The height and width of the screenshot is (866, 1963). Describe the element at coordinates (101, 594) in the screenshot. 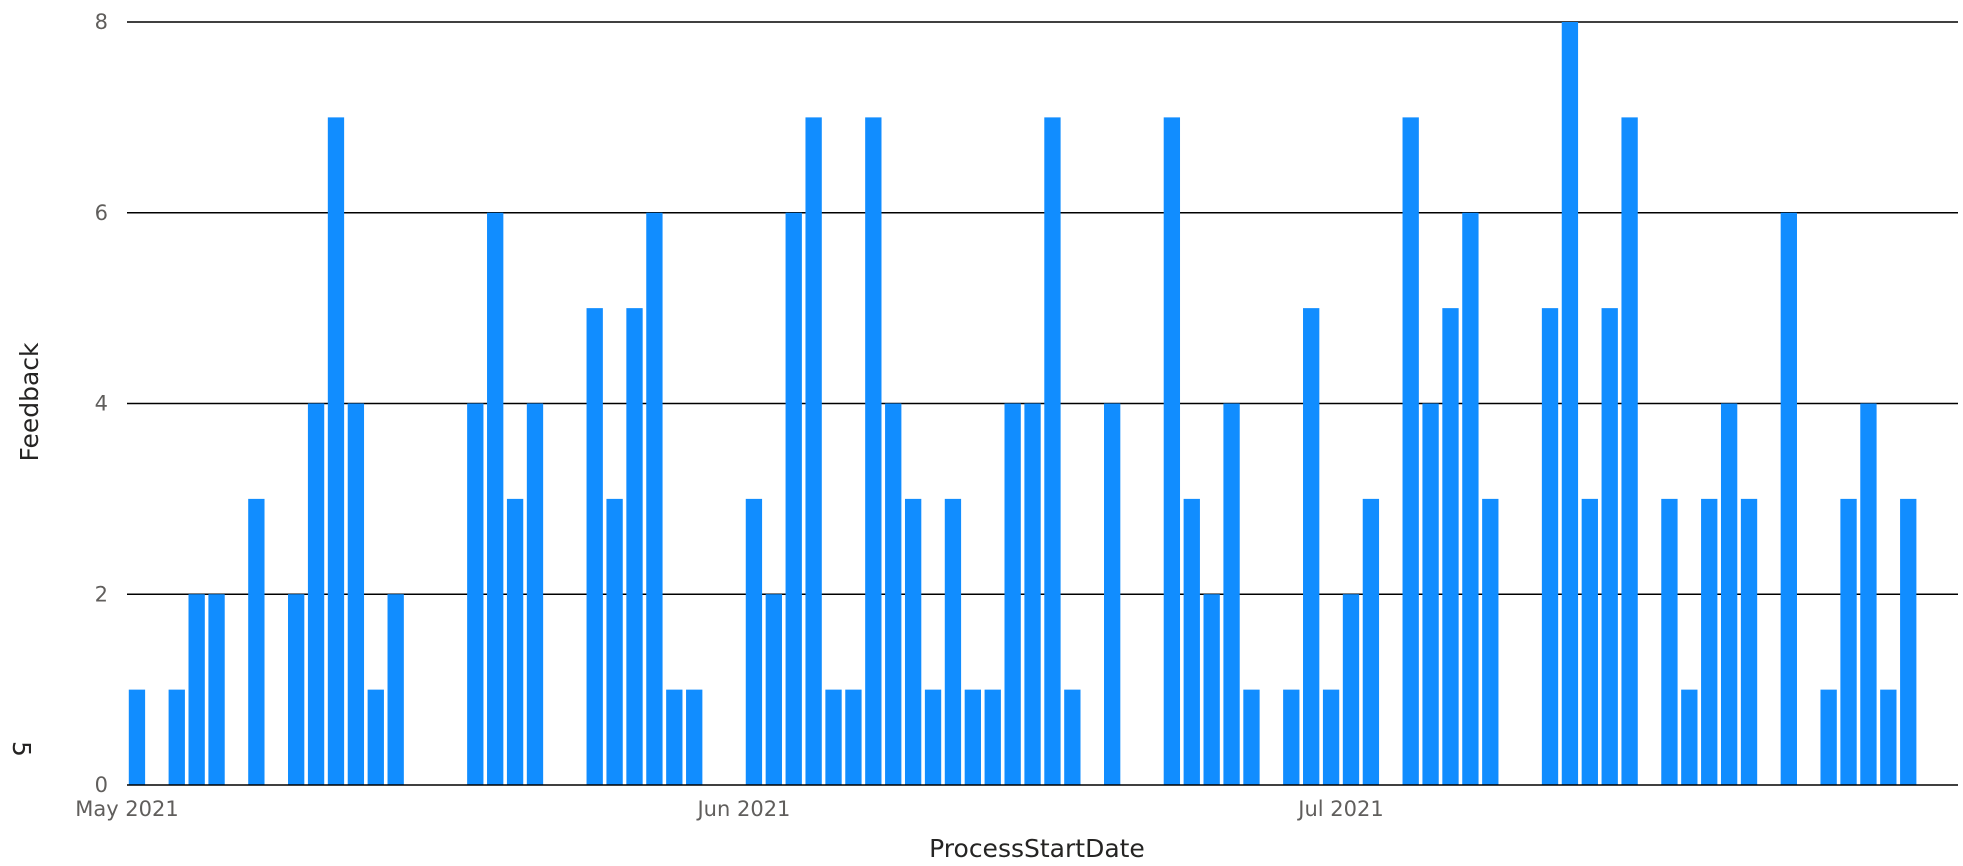

I see `y-tick-label: 2` at that location.